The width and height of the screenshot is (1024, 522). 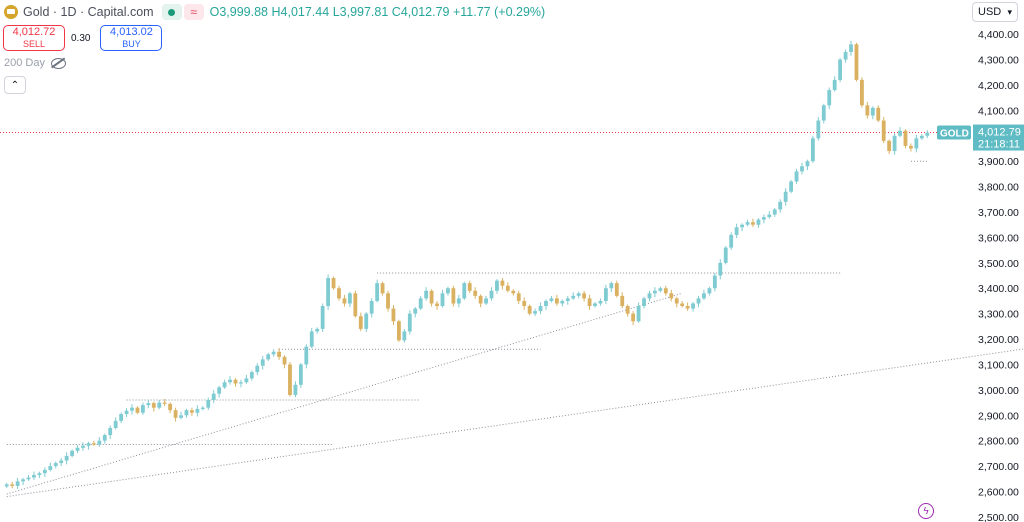 I want to click on eye-hidden-icon, so click(x=58, y=63).